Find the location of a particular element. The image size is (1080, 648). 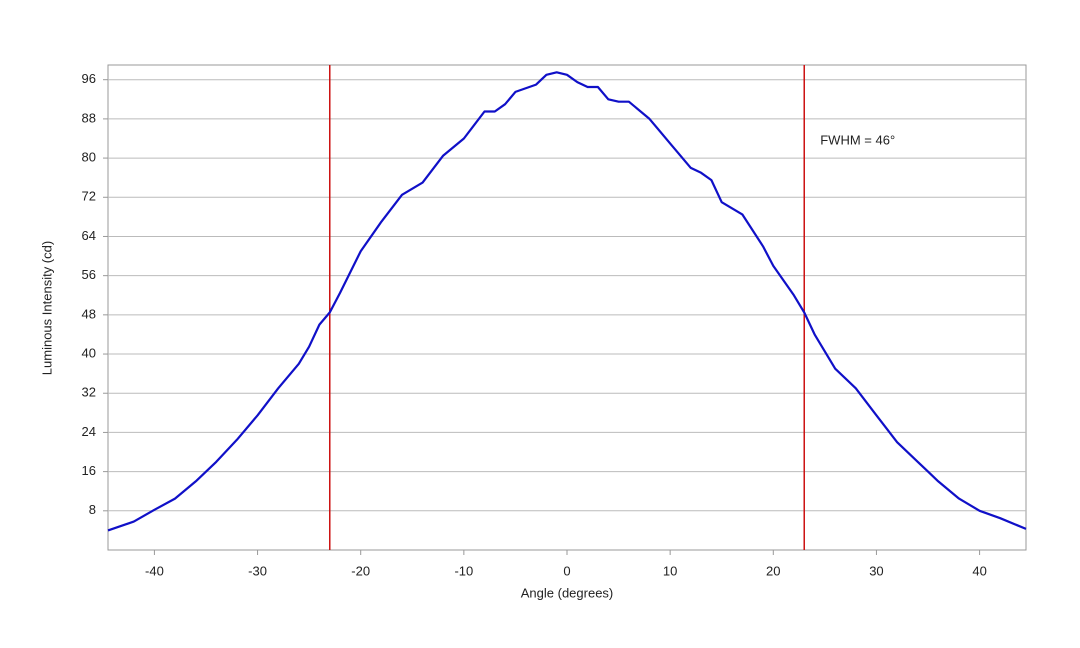

y-tick-label: 96 is located at coordinates (89, 78).